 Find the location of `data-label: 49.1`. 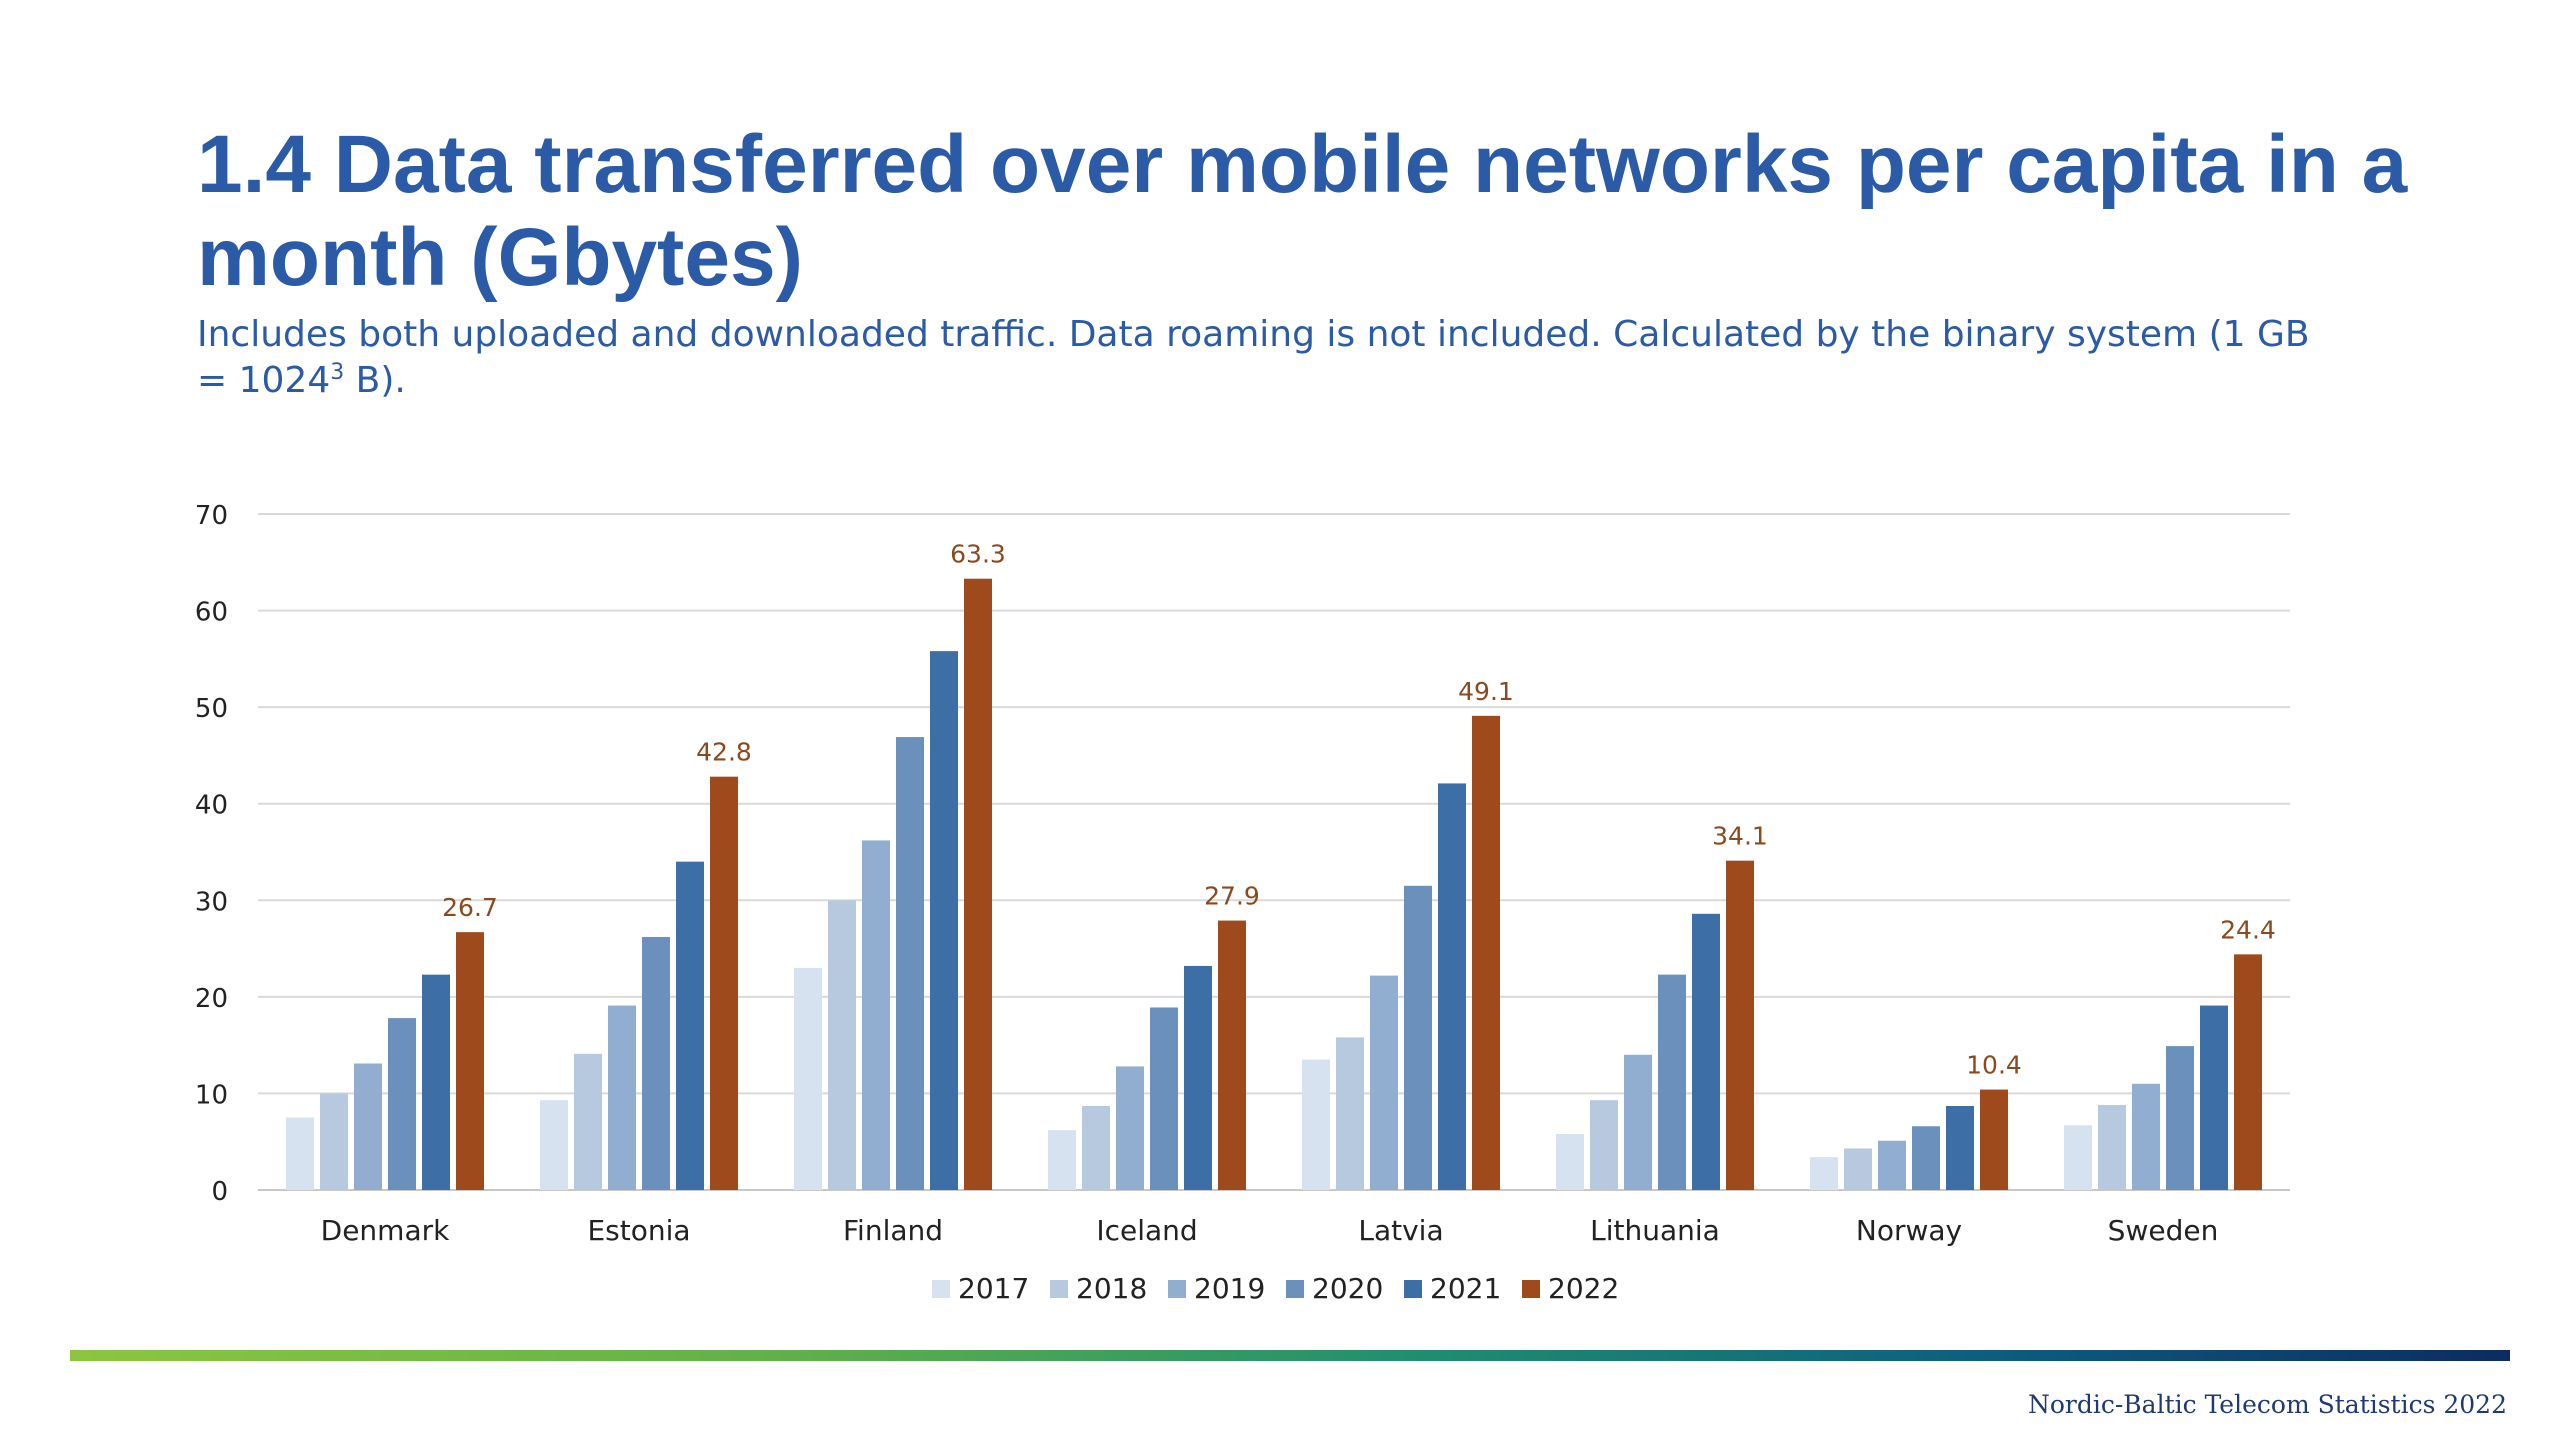

data-label: 49.1 is located at coordinates (1486, 691).